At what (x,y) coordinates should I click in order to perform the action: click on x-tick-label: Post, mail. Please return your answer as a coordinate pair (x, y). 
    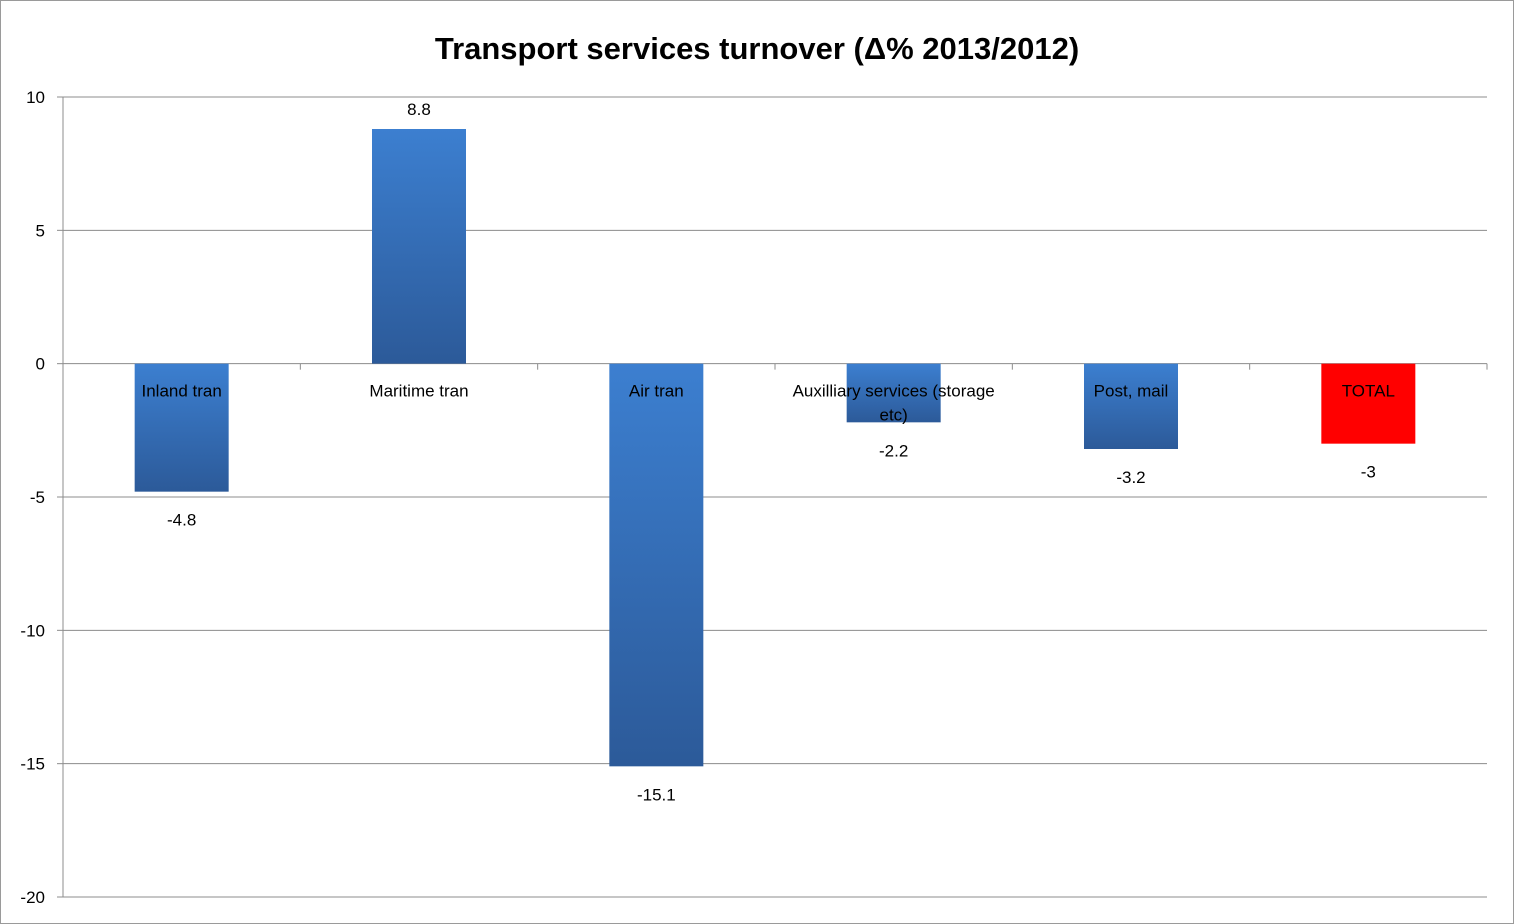
    Looking at the image, I should click on (1131, 391).